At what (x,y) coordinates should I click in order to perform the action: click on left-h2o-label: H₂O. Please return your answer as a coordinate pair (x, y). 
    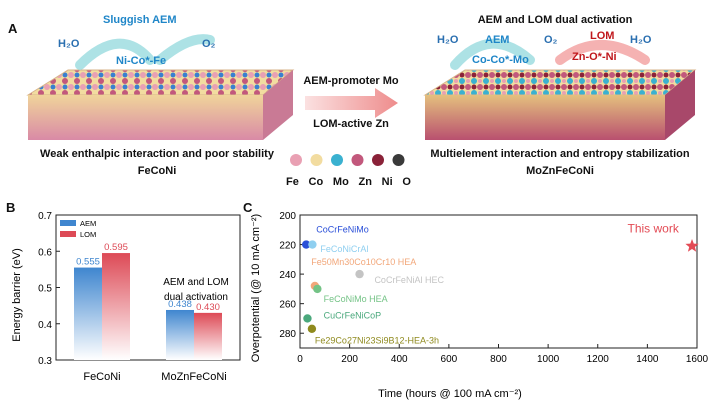
    Looking at the image, I should click on (69, 44).